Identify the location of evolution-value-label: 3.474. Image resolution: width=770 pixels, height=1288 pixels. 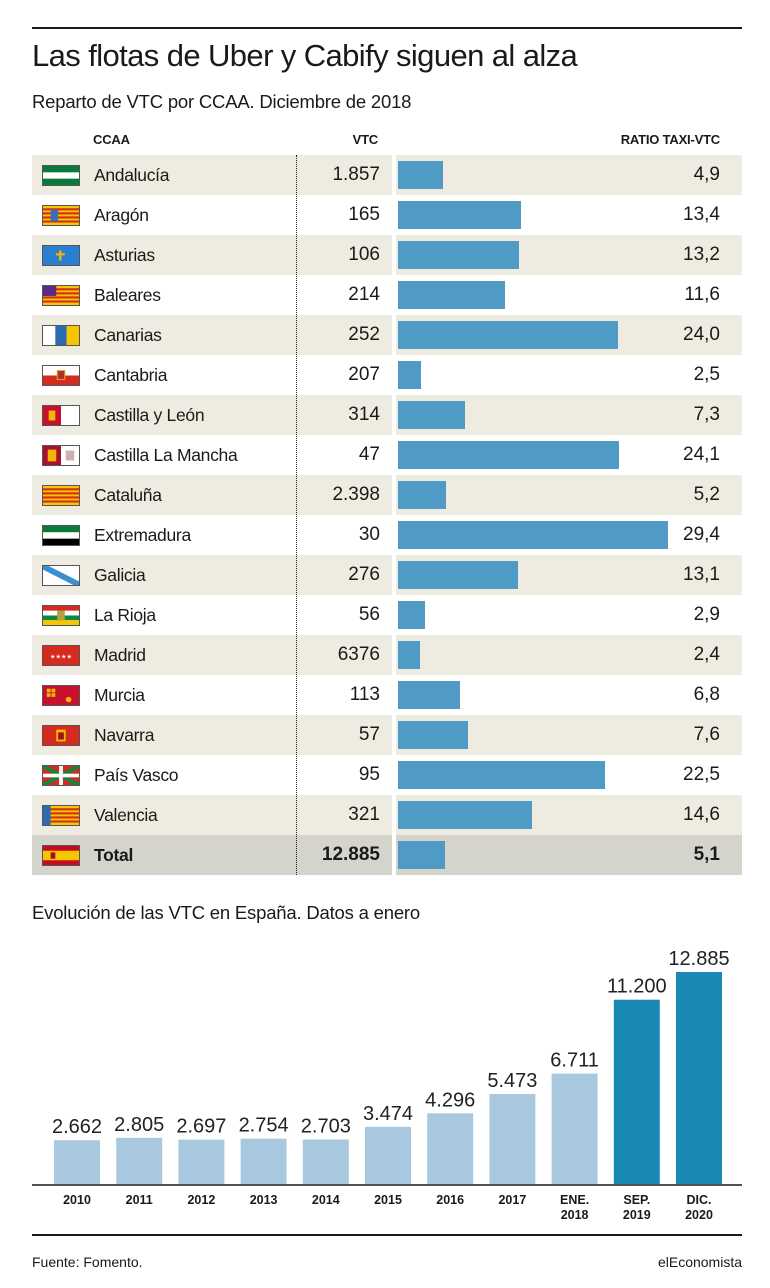
(388, 1114).